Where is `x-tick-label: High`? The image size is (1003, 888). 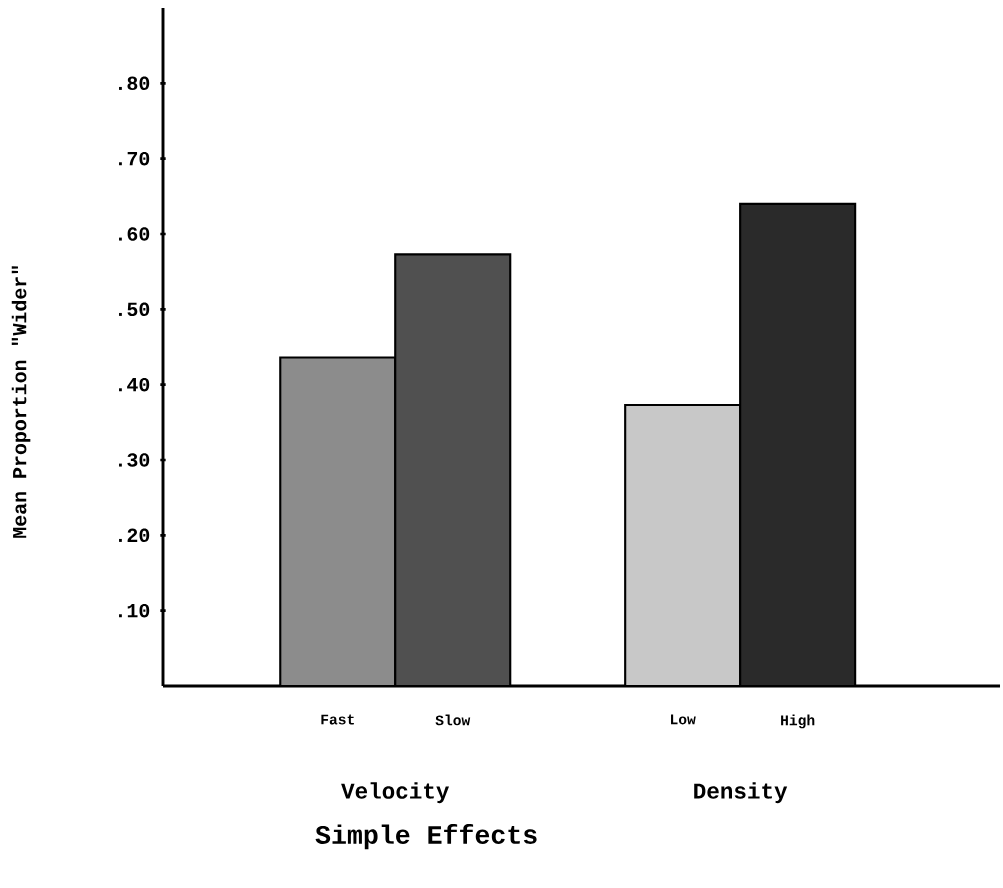
x-tick-label: High is located at coordinates (798, 721).